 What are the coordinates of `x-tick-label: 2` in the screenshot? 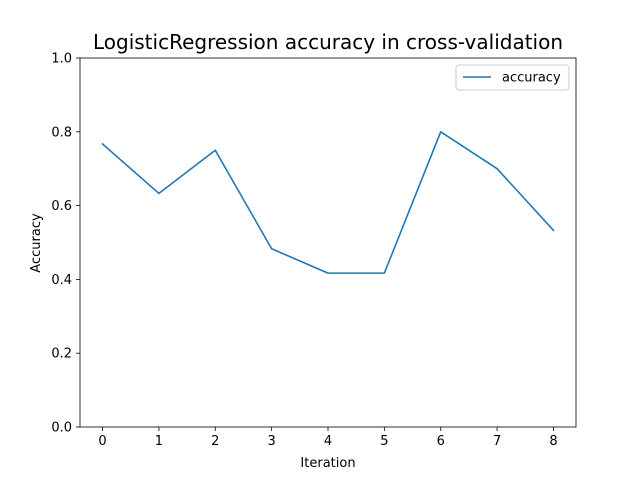 It's located at (215, 441).